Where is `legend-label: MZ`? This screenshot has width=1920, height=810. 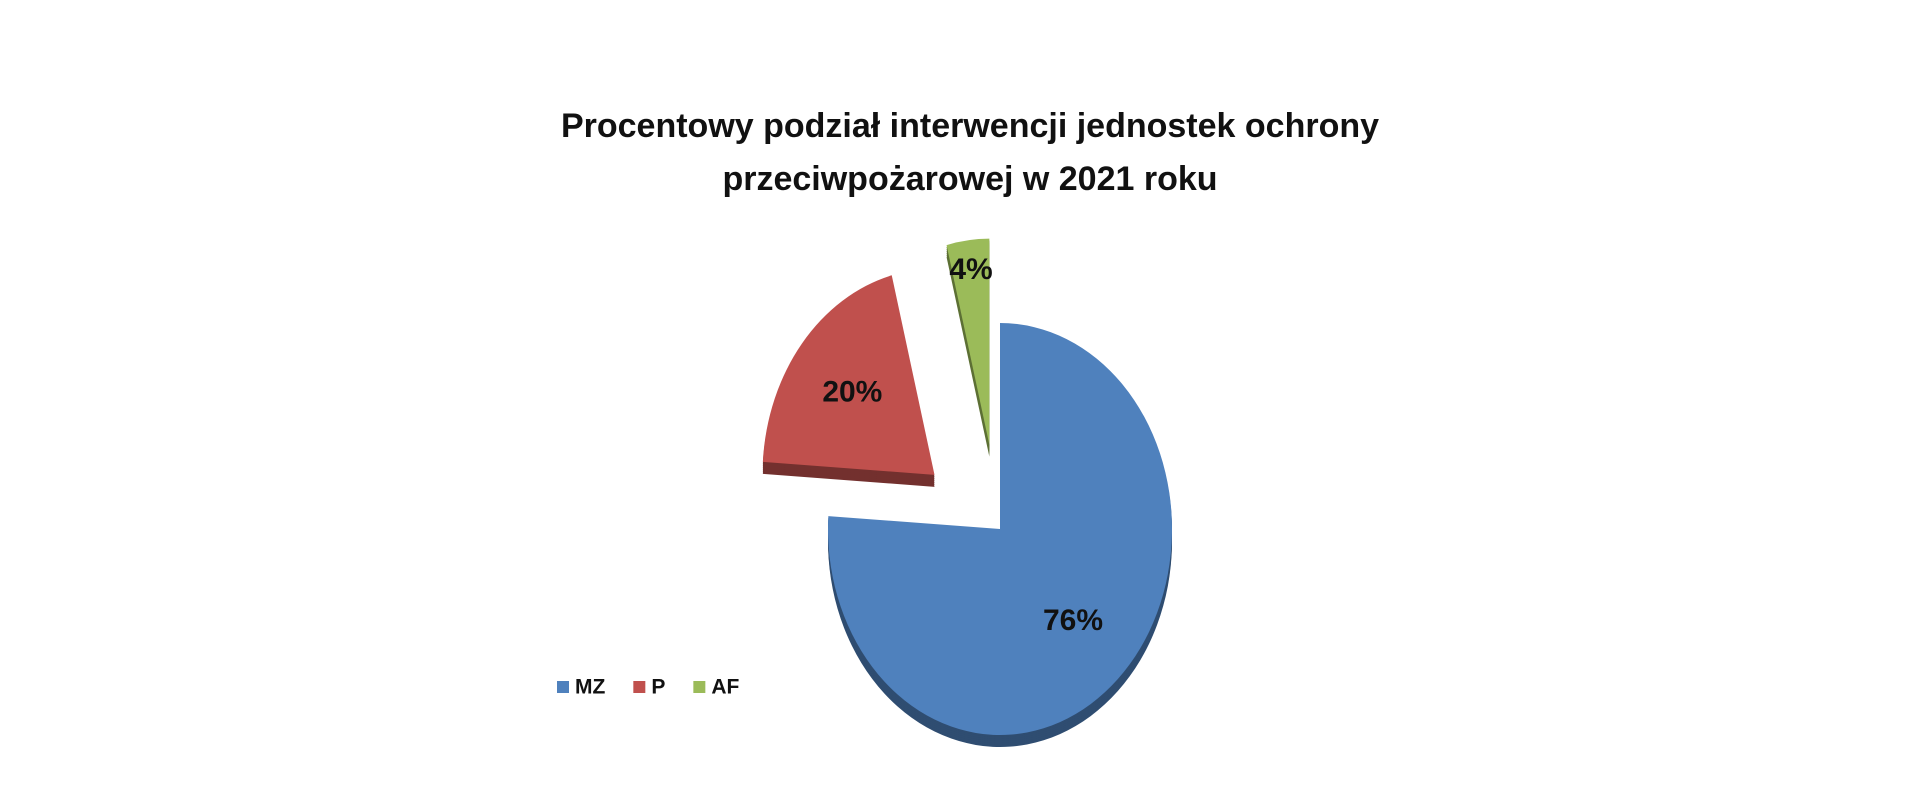
legend-label: MZ is located at coordinates (590, 687).